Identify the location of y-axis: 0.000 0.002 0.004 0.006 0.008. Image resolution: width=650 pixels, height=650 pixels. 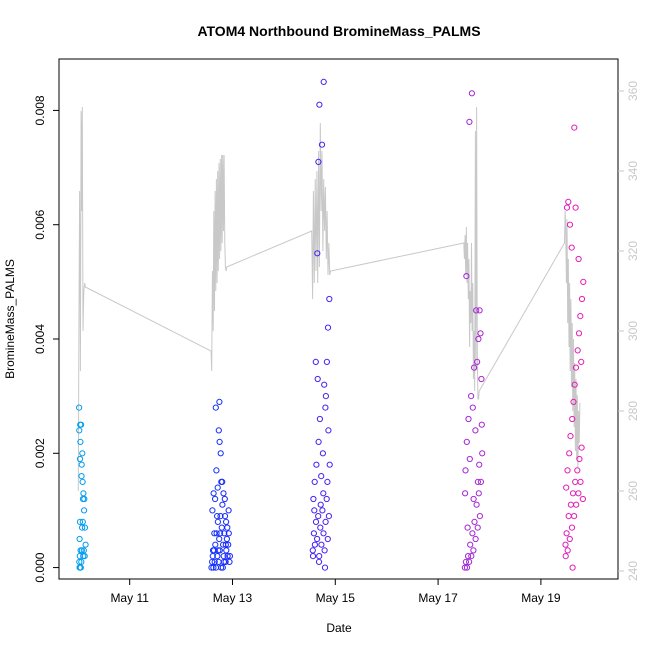
(46, 339).